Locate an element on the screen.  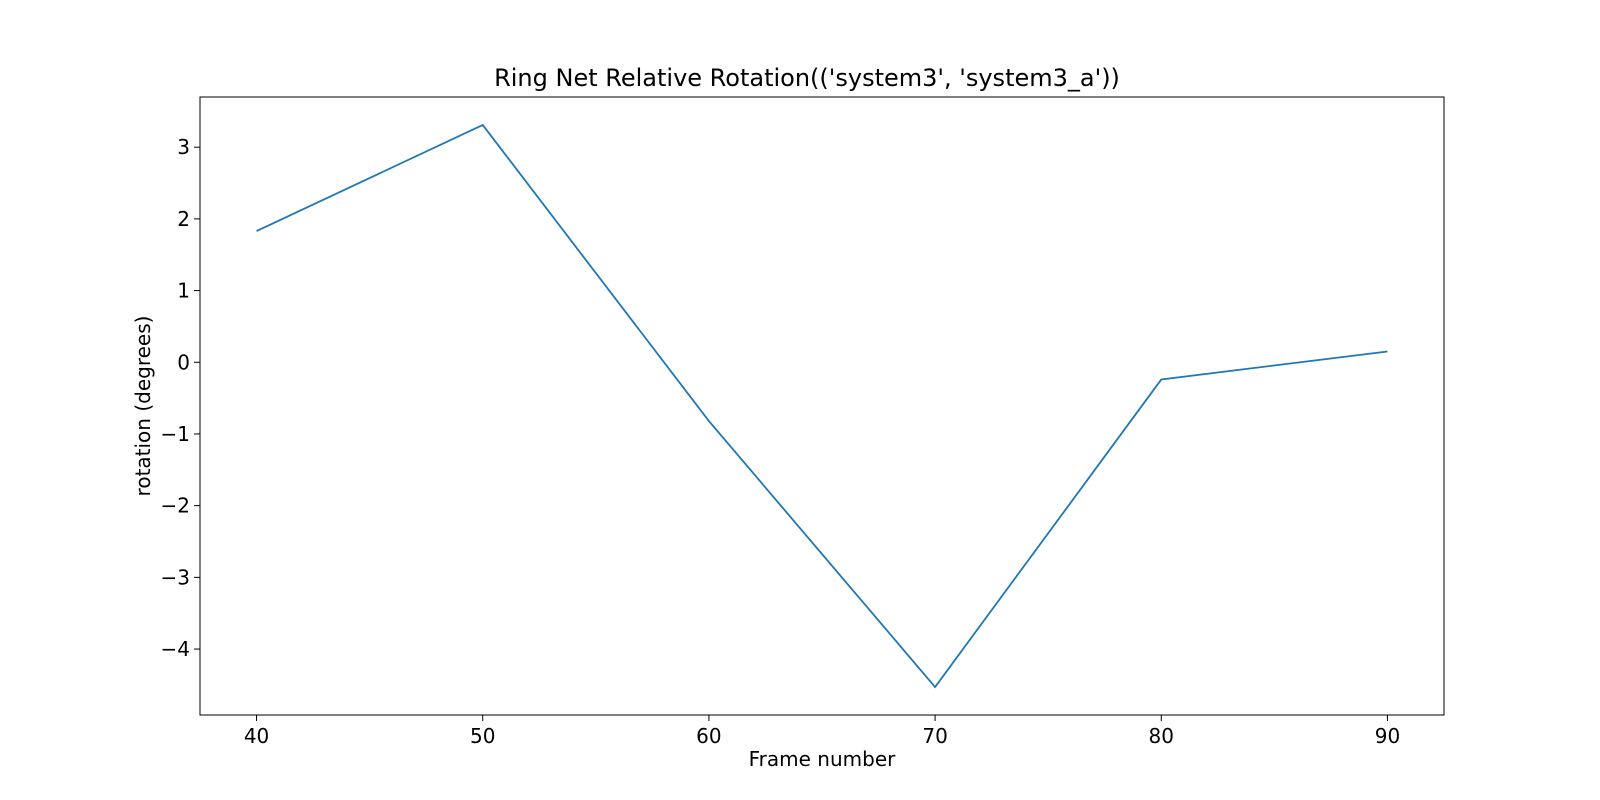
y-tick-label: 0 is located at coordinates (183, 362).